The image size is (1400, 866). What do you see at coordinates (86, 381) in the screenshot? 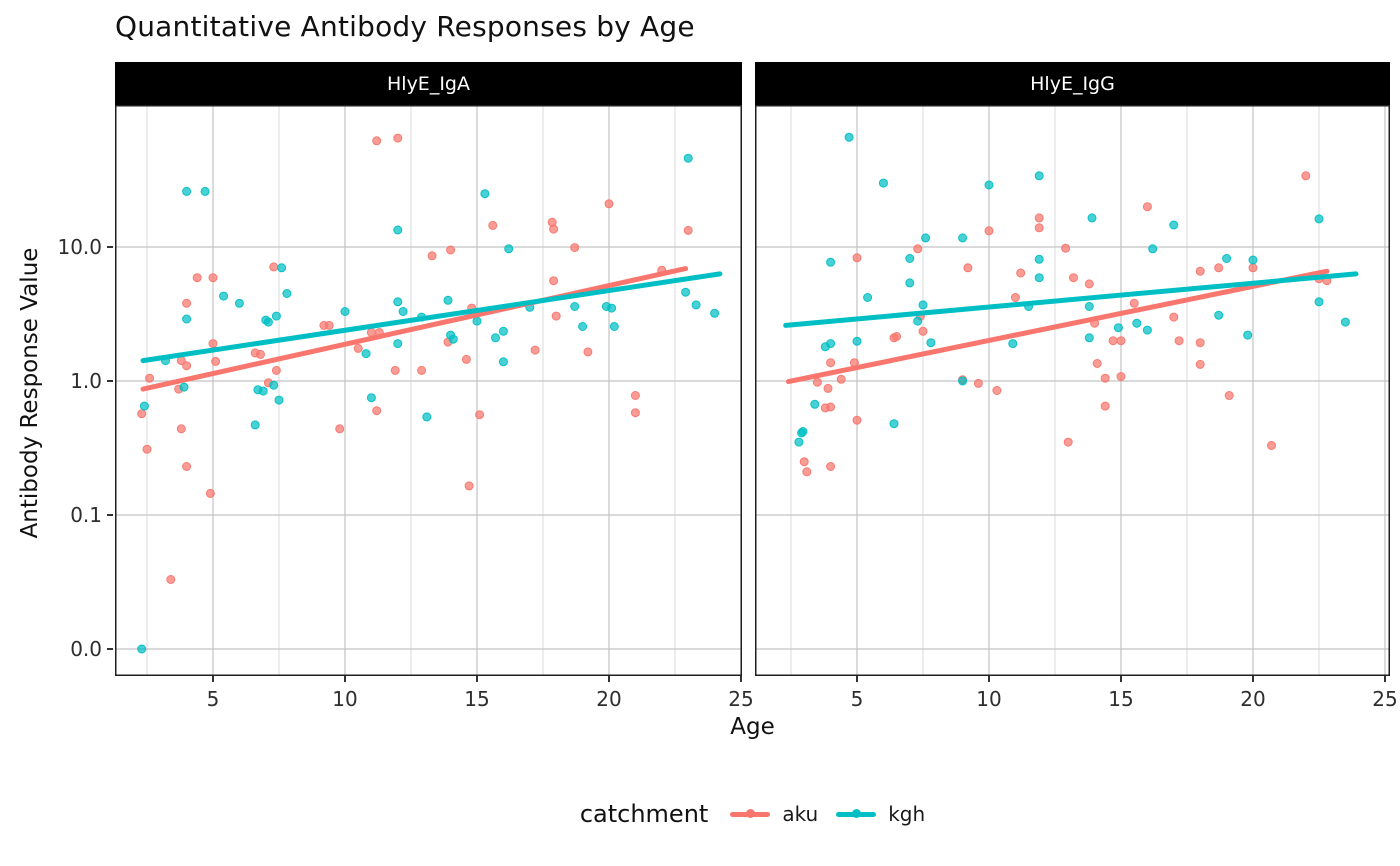
I see `y-tick-label: 1.0` at bounding box center [86, 381].